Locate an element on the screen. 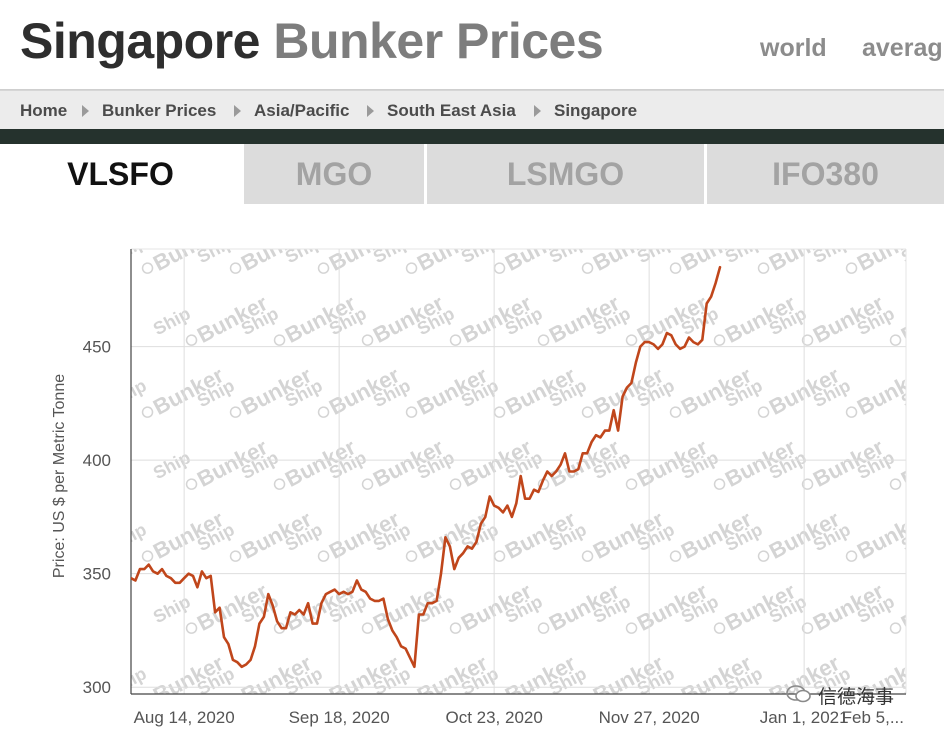  tab-lsmgo: LSMGO is located at coordinates (567, 174).